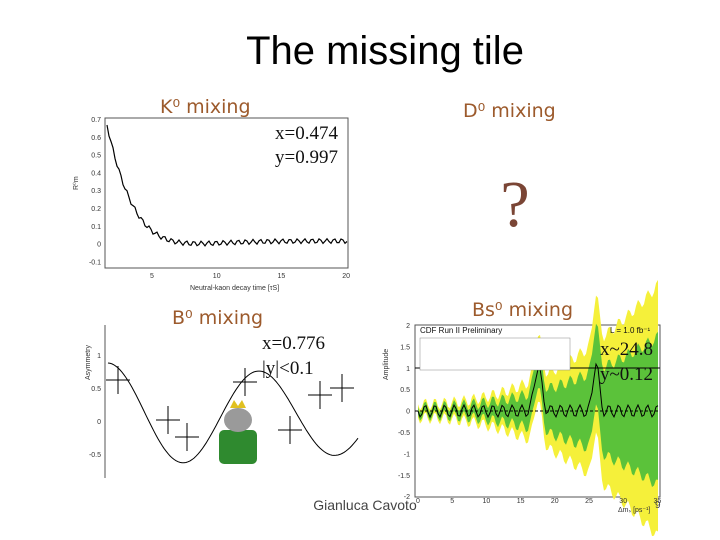 The width and height of the screenshot is (720, 540). I want to click on y-tick-label: 2, so click(408, 326).